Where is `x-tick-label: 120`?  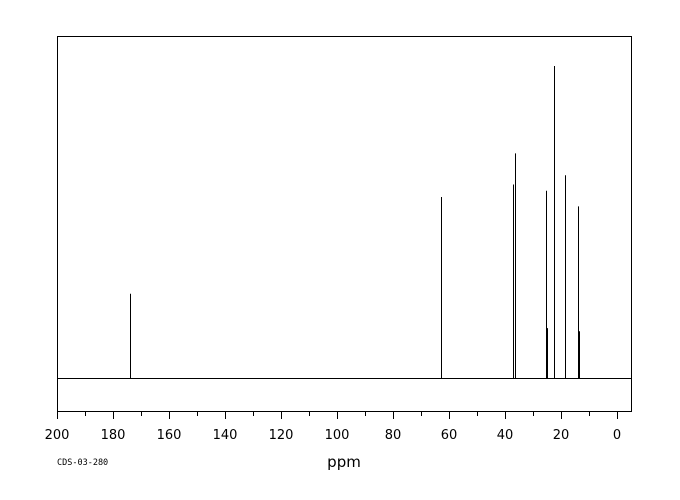 x-tick-label: 120 is located at coordinates (281, 435).